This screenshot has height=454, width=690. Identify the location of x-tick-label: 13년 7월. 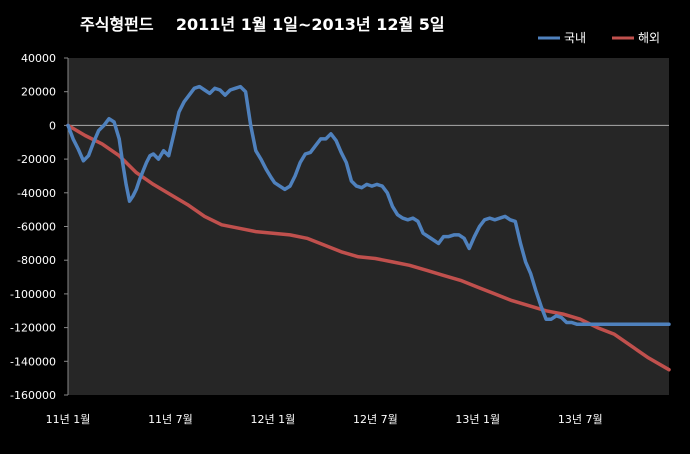
(580, 419).